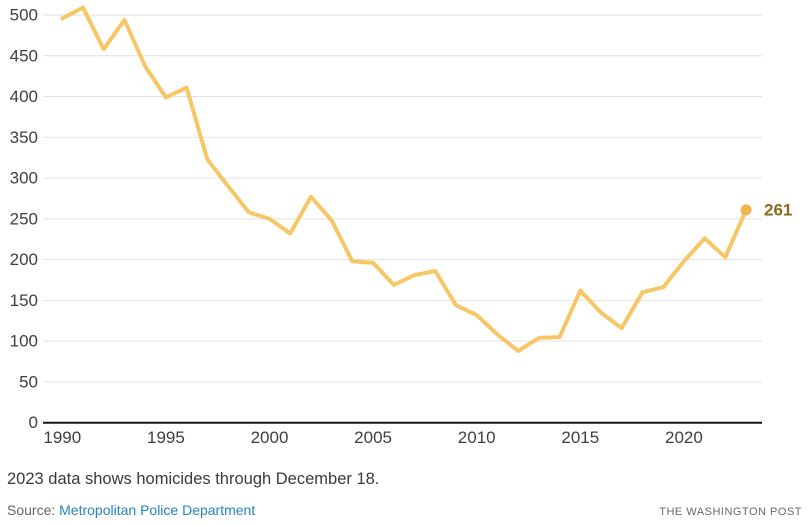  Describe the element at coordinates (24, 300) in the screenshot. I see `y-tick-label: 150` at that location.